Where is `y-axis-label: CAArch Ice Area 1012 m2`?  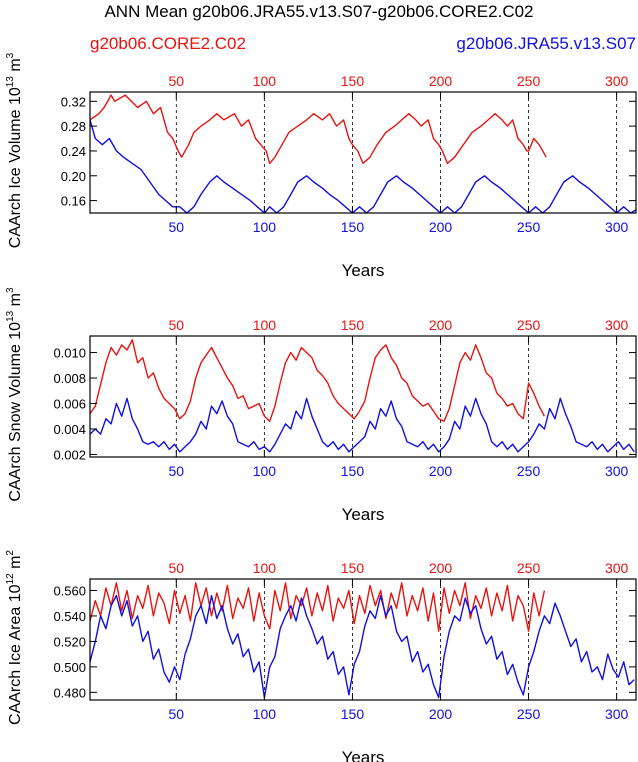
y-axis-label: CAArch Ice Area 1012 m2 is located at coordinates (14, 637).